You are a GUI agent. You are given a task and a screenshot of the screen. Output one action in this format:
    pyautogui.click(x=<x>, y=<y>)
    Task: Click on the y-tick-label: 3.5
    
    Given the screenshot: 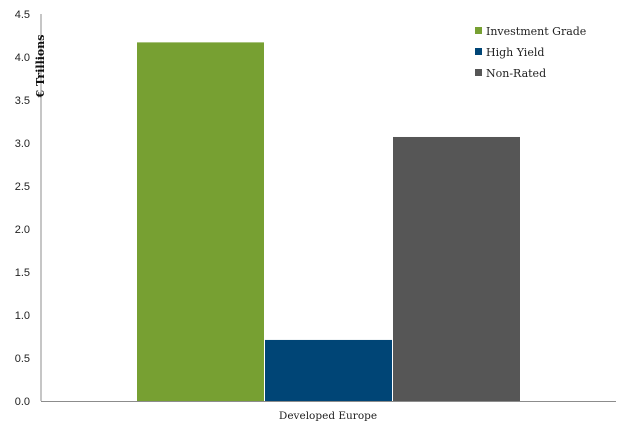 What is the action you would take?
    pyautogui.click(x=22, y=101)
    